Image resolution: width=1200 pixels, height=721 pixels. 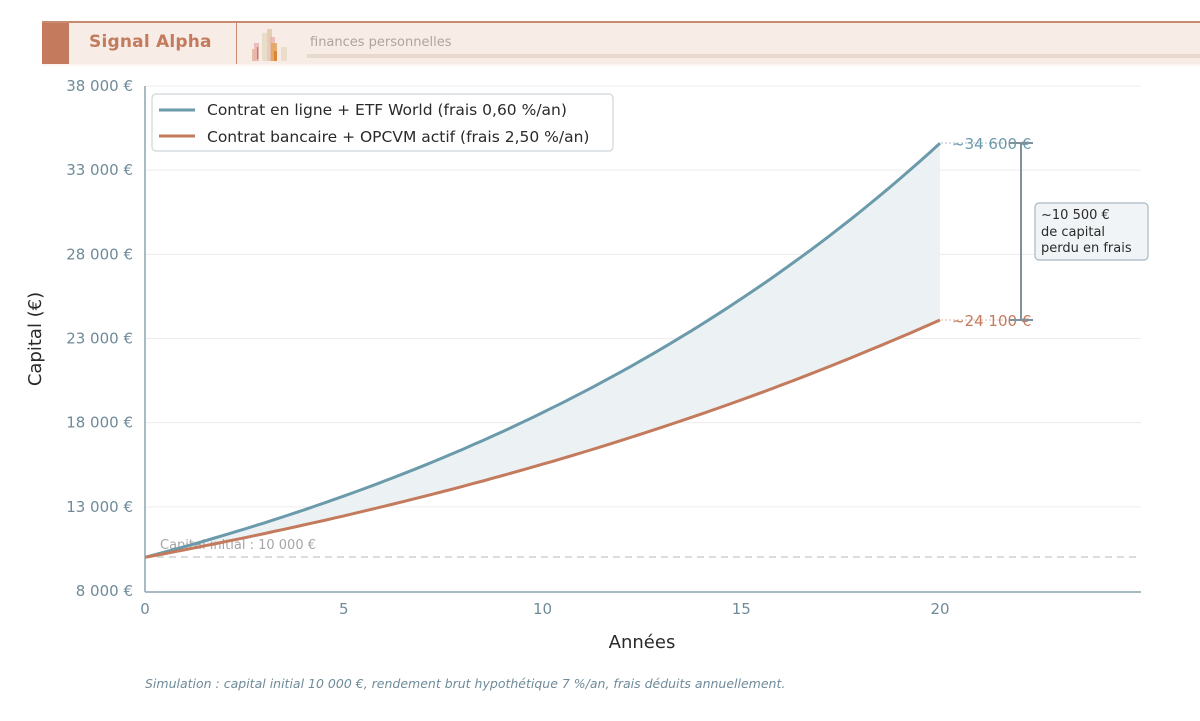 I want to click on y-tick-label: 38 000 €, so click(x=99, y=86).